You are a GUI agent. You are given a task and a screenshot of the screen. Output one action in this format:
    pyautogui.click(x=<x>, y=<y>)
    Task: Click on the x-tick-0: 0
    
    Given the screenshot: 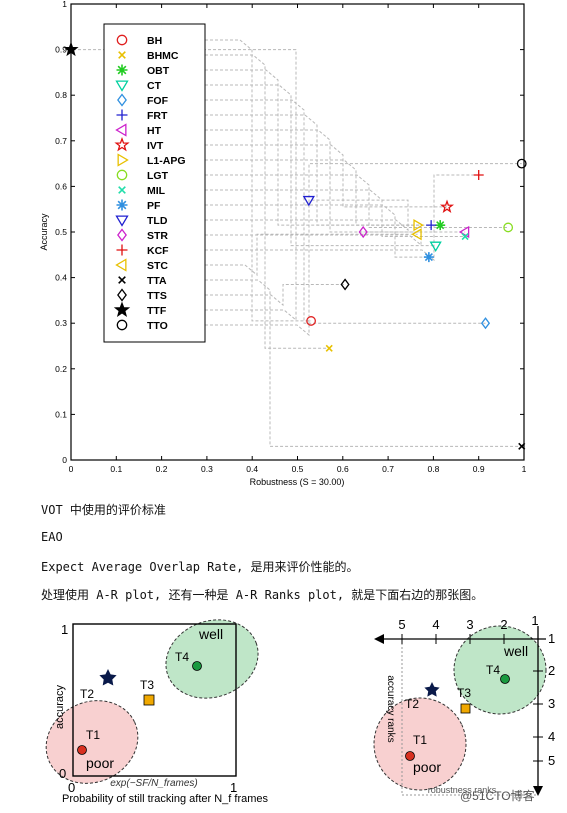 What is the action you would take?
    pyautogui.click(x=71, y=787)
    